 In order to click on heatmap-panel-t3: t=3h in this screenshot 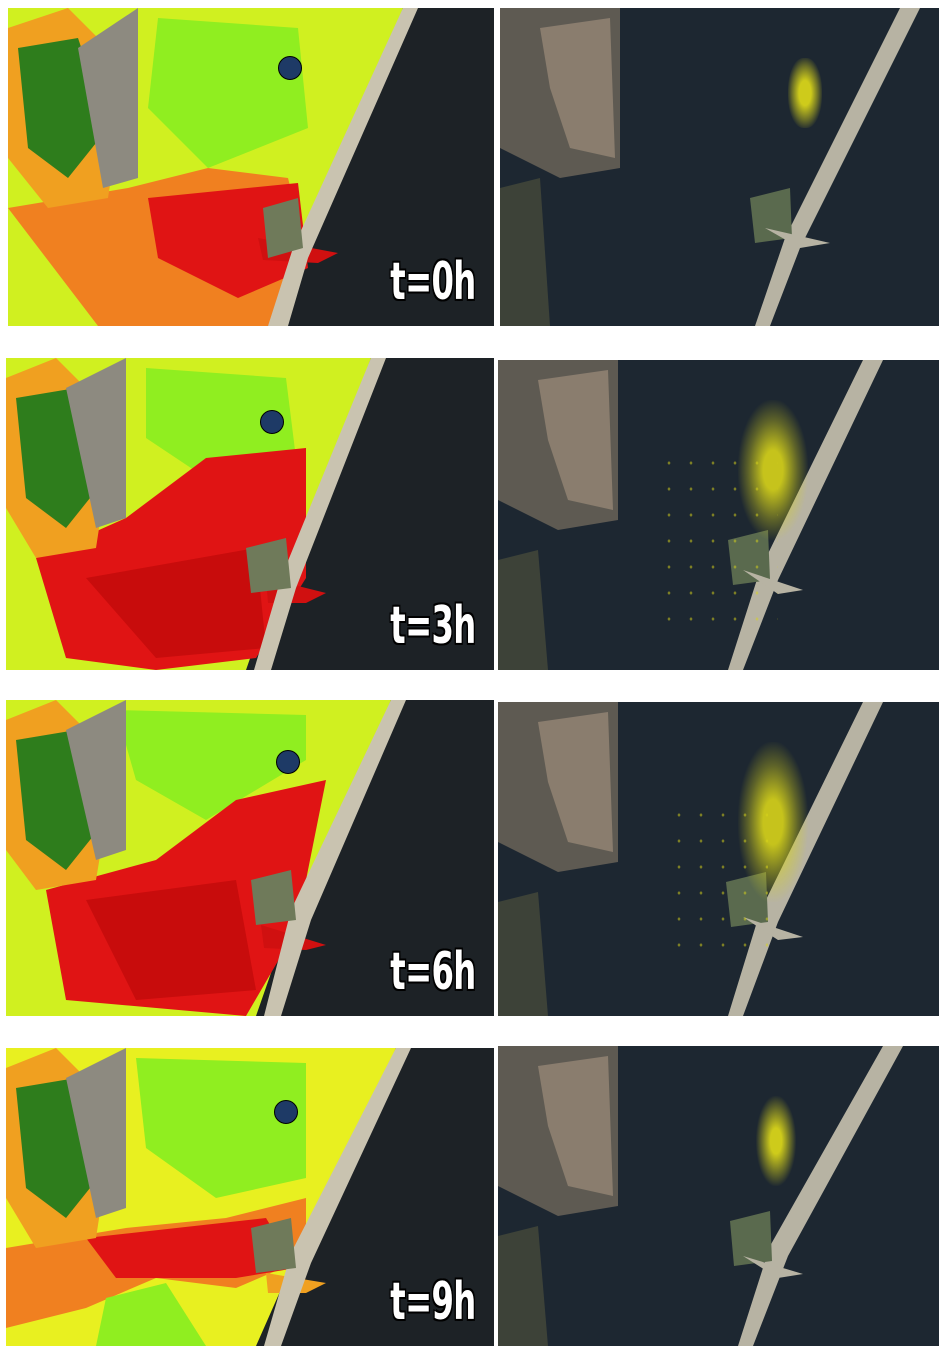, I will do `click(250, 514)`.